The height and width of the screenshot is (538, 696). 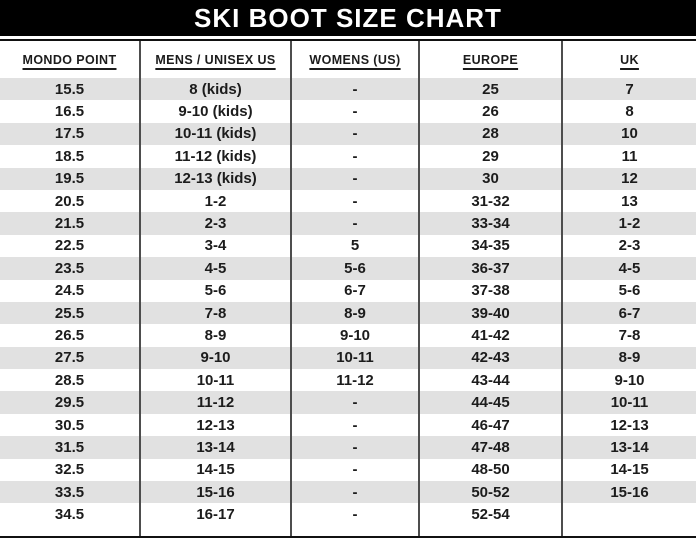 I want to click on table-row: 24.5 5-6 6-7 37-38 5-6, so click(x=348, y=290).